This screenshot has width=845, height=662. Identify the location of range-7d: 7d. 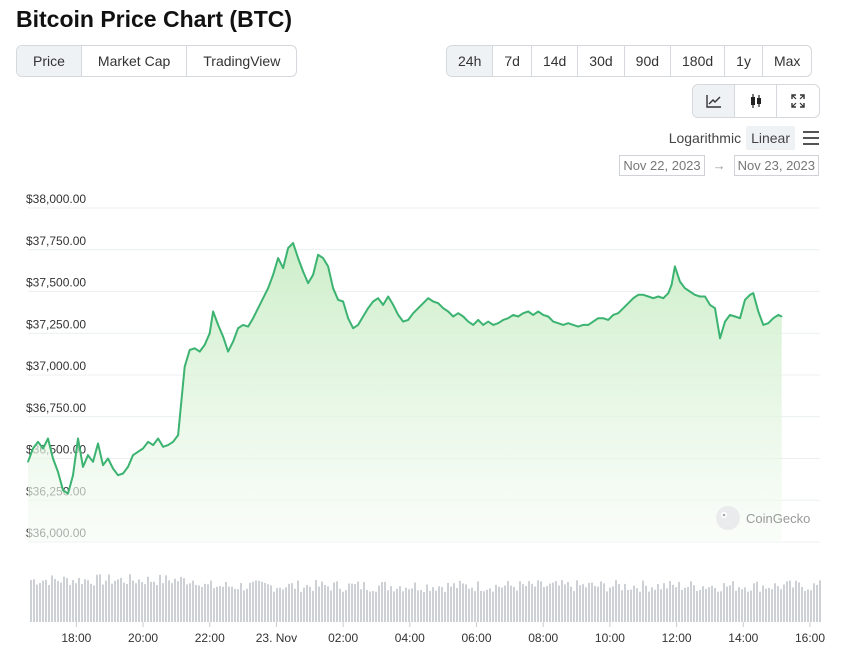
(512, 61).